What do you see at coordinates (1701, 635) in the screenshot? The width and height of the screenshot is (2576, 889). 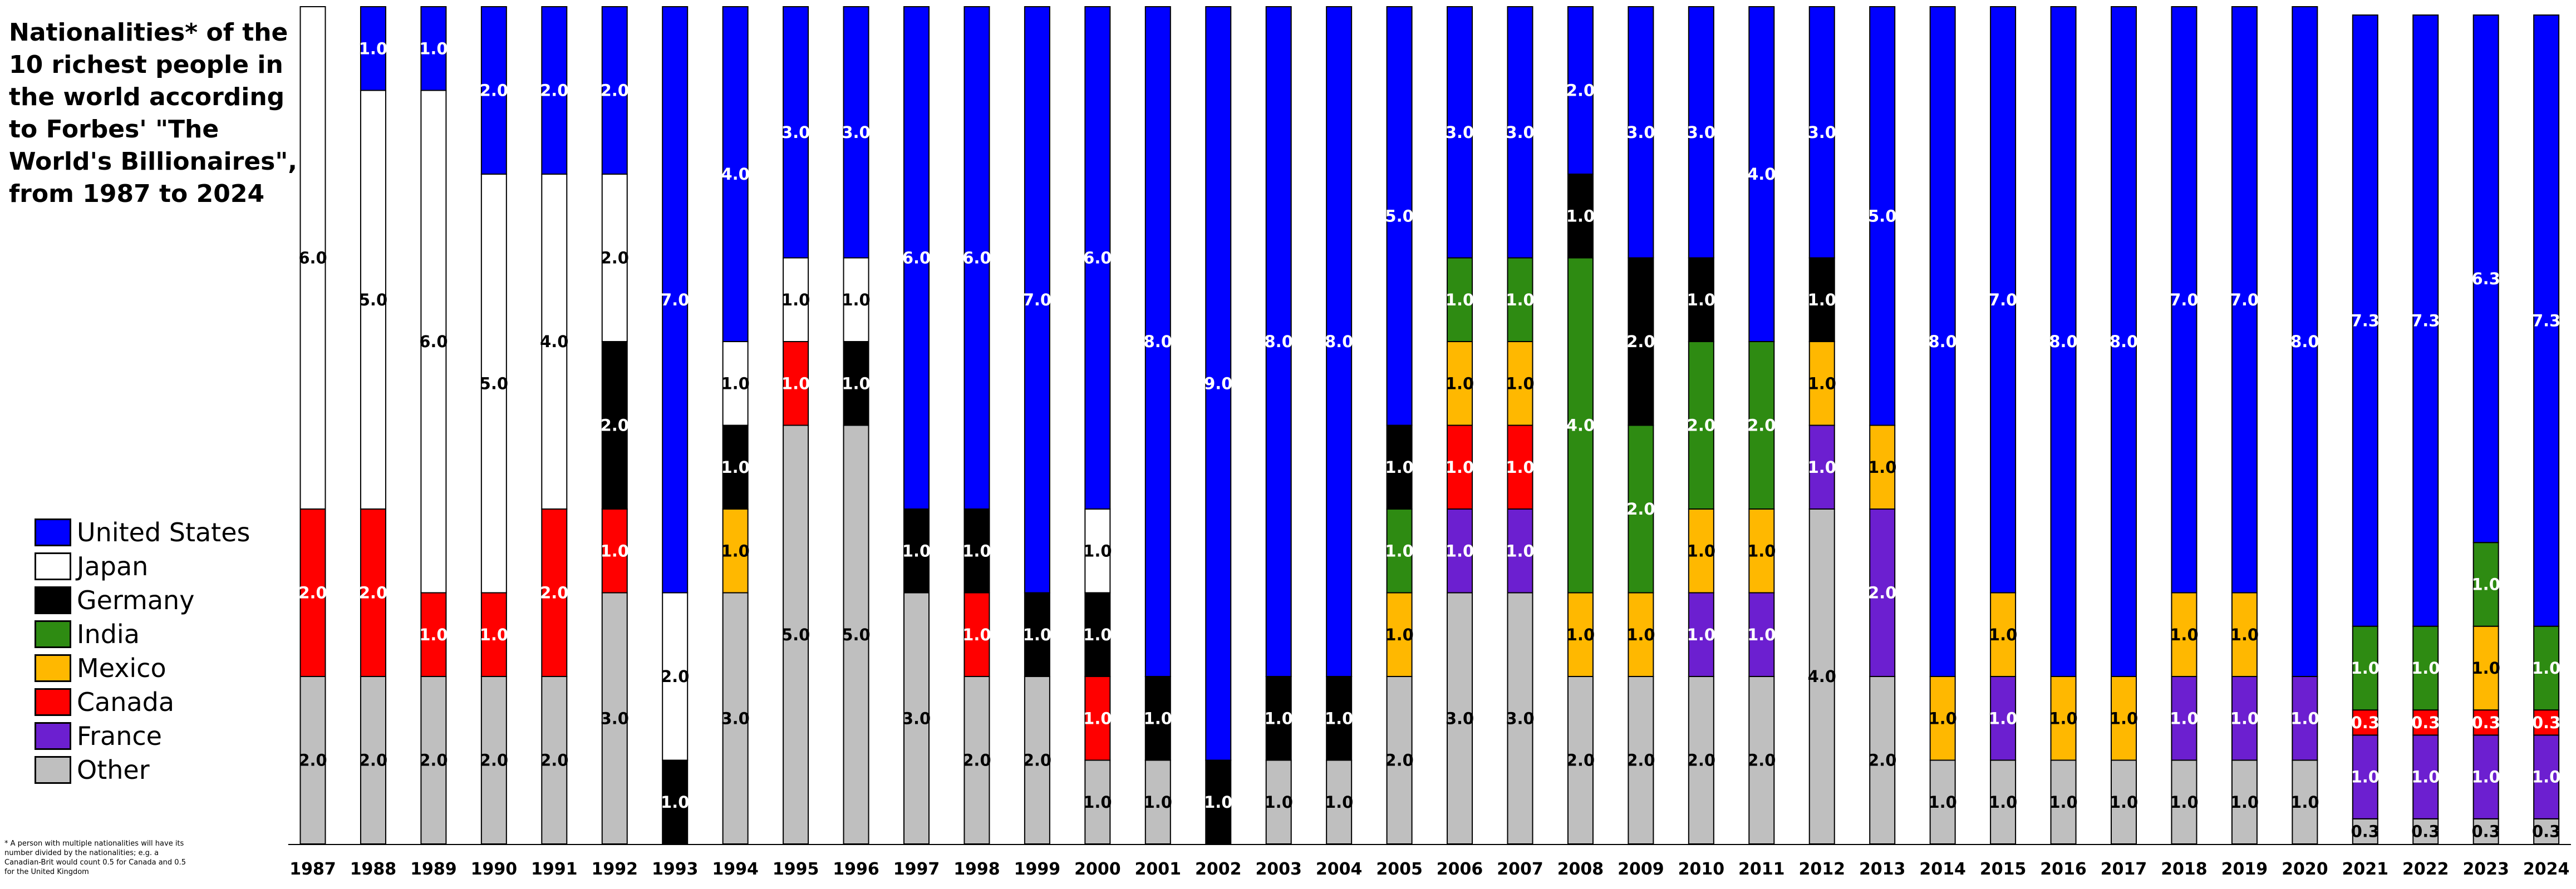 I see `bar-segment-2010-france` at bounding box center [1701, 635].